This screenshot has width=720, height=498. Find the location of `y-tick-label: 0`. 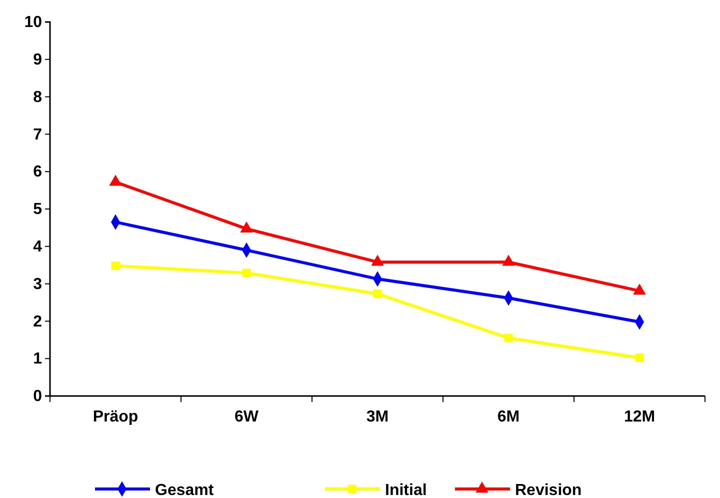

y-tick-label: 0 is located at coordinates (37, 397).